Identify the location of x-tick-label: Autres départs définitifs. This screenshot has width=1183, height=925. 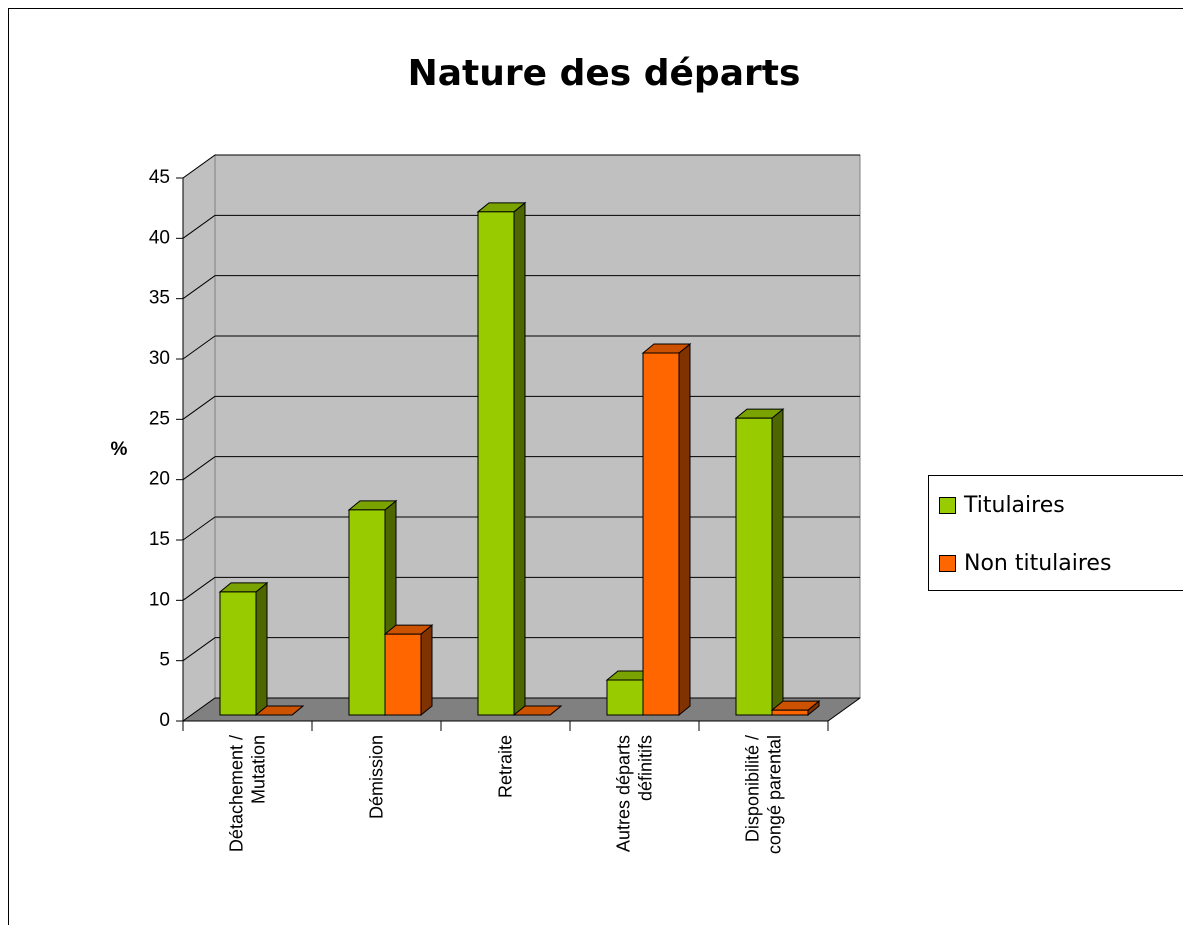
(634, 794).